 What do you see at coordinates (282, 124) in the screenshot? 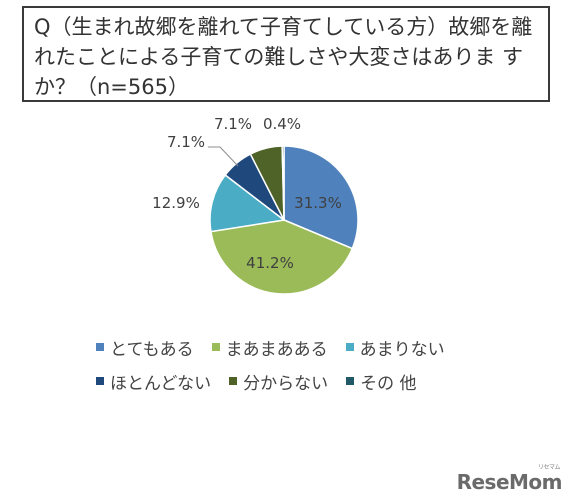
I see `data-label-6: 0.4%` at bounding box center [282, 124].